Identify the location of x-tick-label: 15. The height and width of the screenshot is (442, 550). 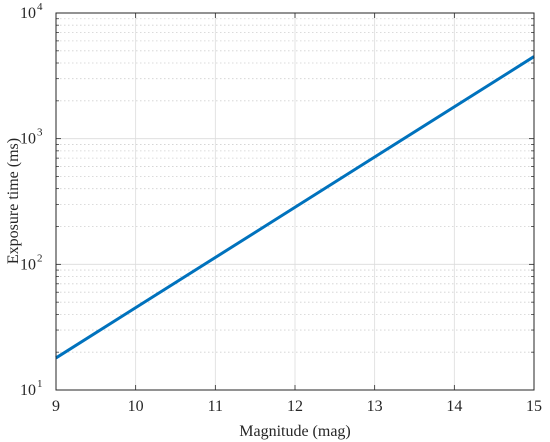
(534, 406).